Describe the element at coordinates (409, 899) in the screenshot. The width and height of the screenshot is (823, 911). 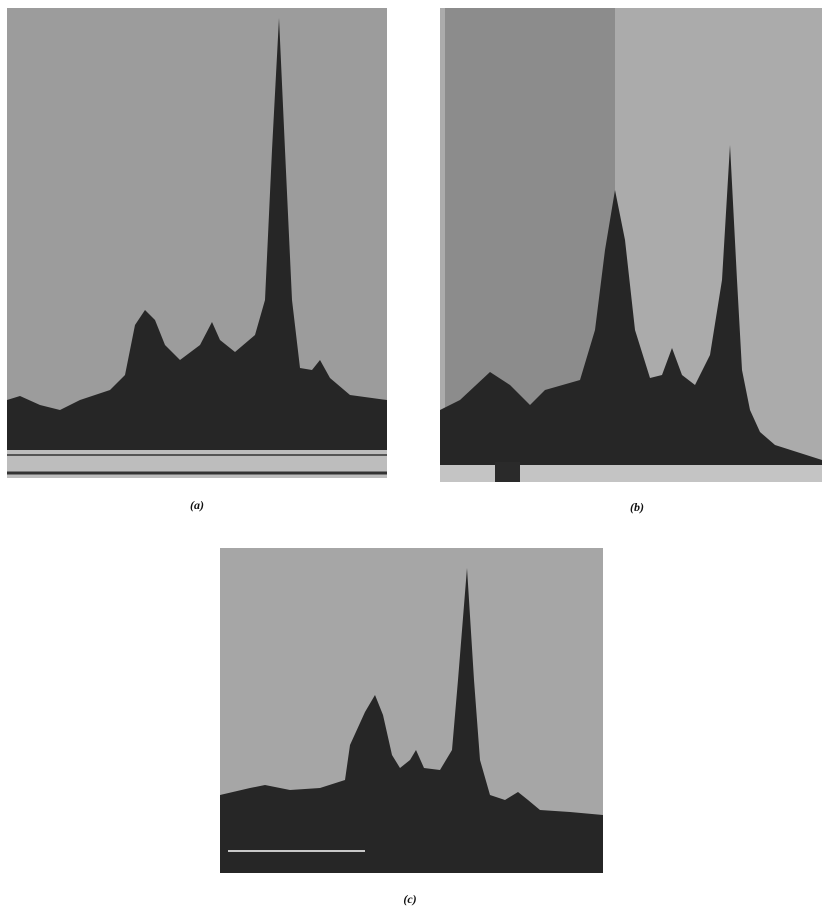
I see `panel-label: (c)` at that location.